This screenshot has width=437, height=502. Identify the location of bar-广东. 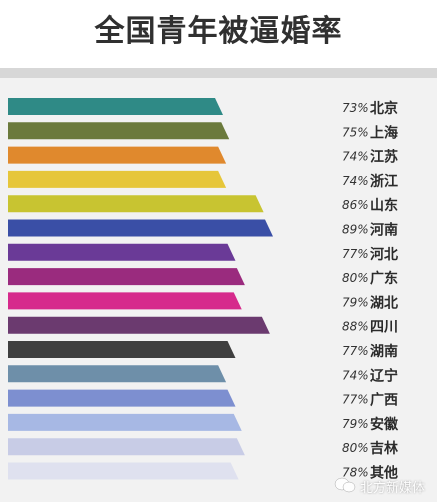
(126, 277).